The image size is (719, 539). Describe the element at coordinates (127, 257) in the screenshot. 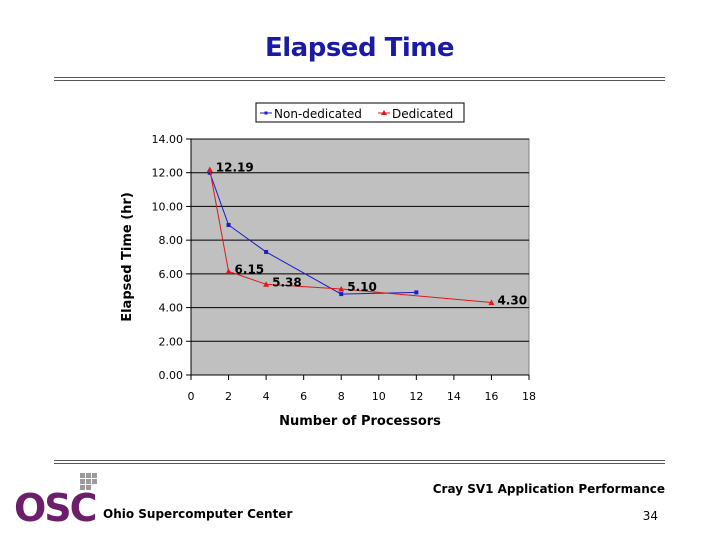

I see `y-axis-title: Elapsed Time (hr)` at that location.